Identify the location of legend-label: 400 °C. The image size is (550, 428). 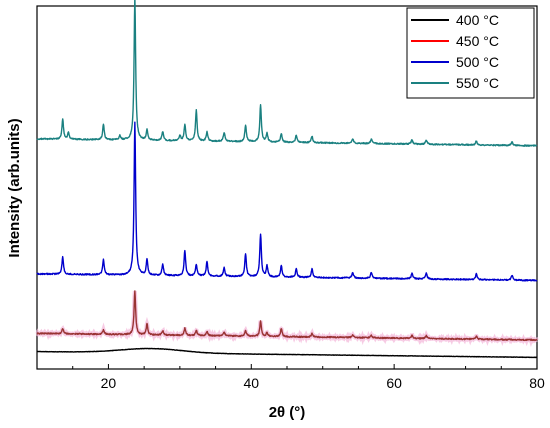
(477, 20).